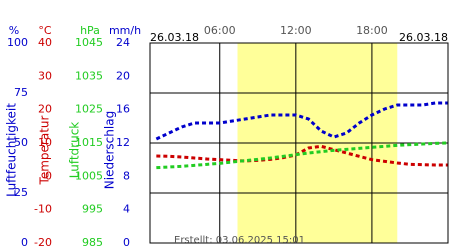 Image resolution: width=450 pixels, height=250 pixels. I want to click on y-tick-label: 1005, so click(89, 175).